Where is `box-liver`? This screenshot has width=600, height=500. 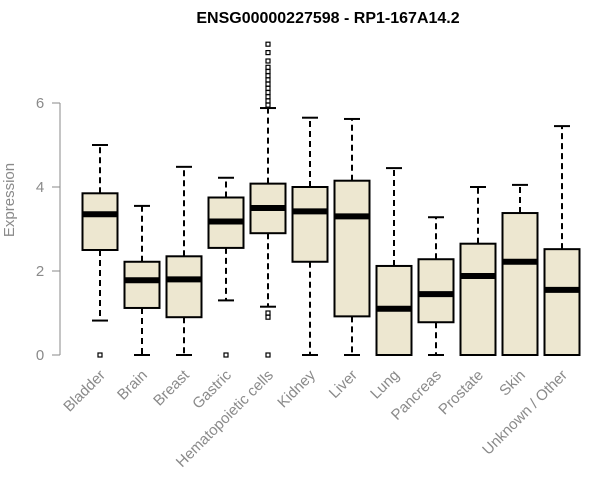 box-liver is located at coordinates (352, 236).